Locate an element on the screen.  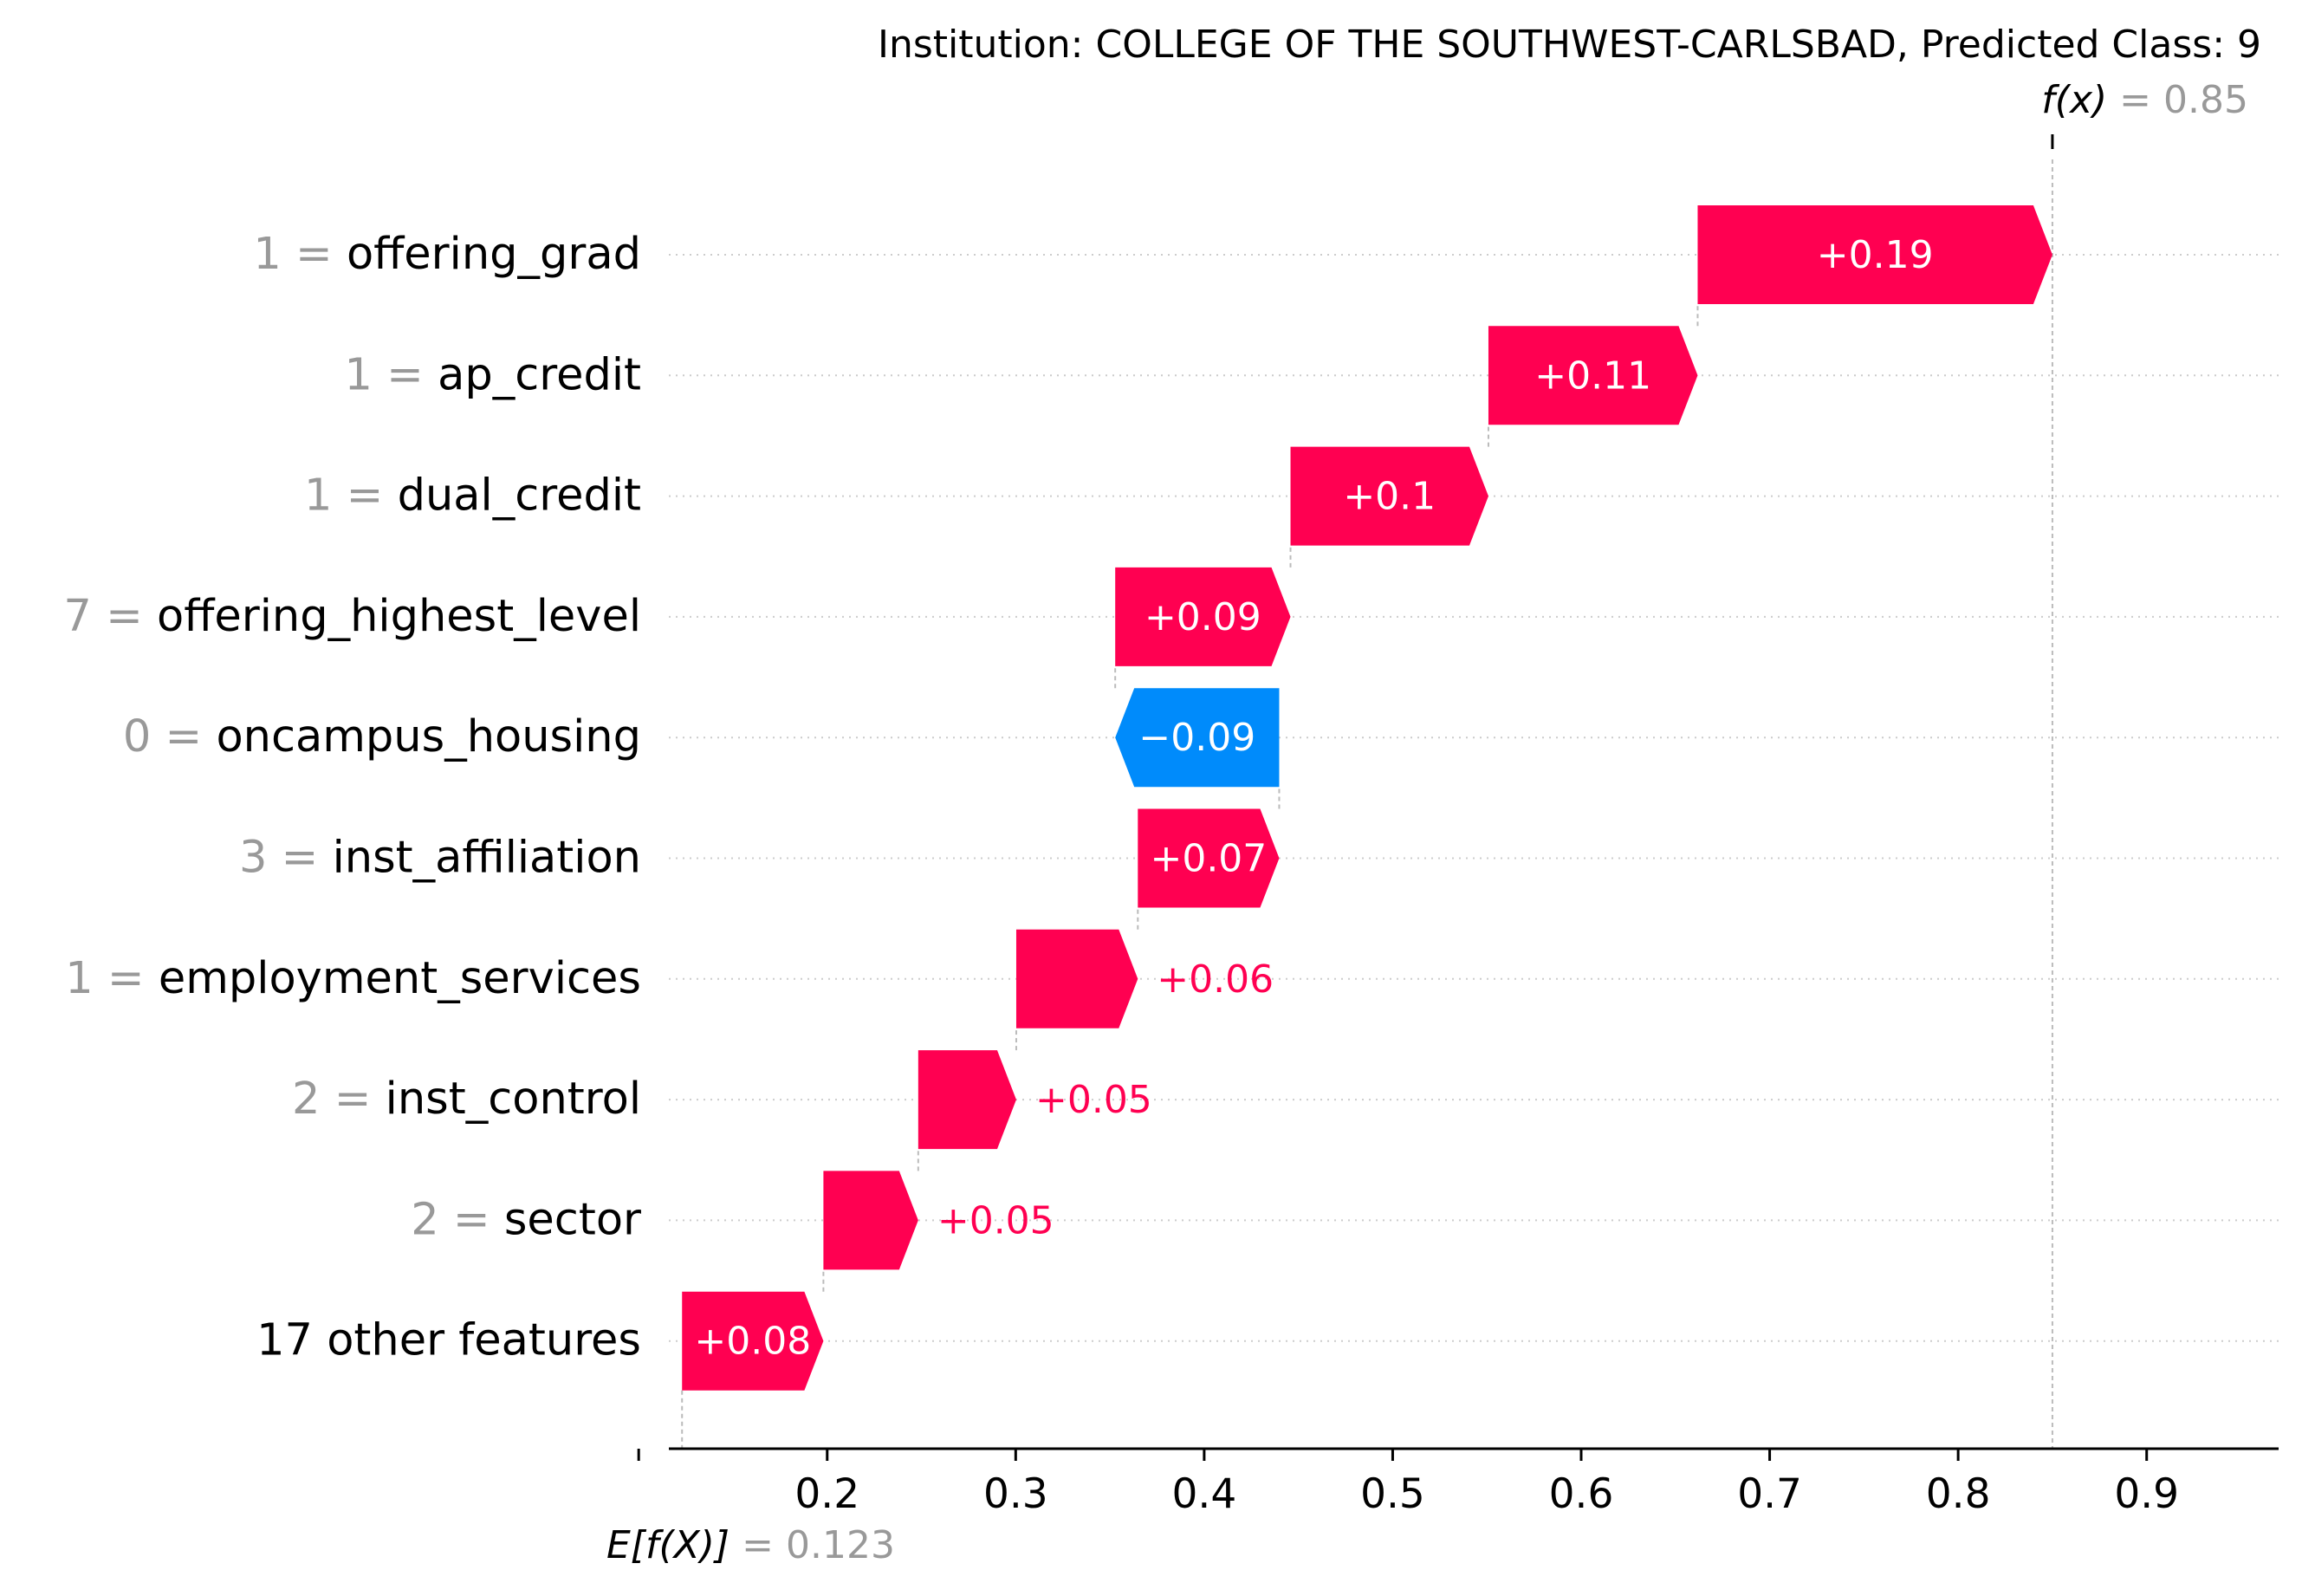
fx-label: f(x) is located at coordinates (2074, 100).